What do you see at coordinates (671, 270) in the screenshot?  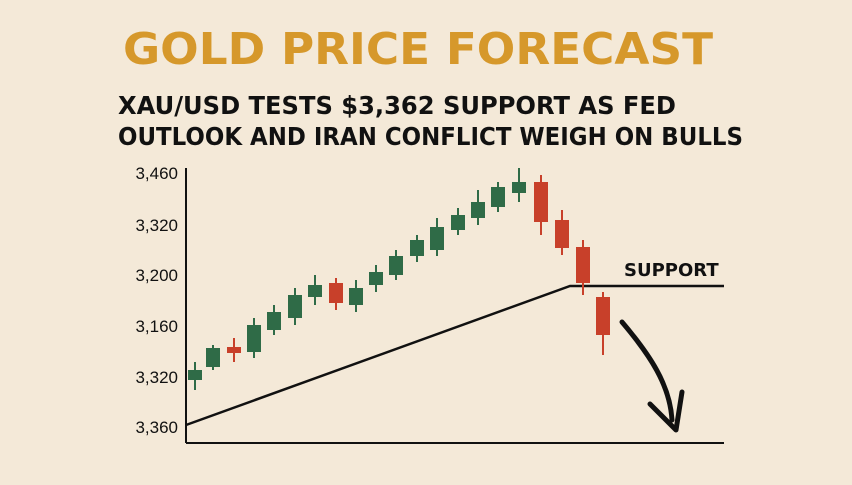 I see `support-label: SUPPORT` at bounding box center [671, 270].